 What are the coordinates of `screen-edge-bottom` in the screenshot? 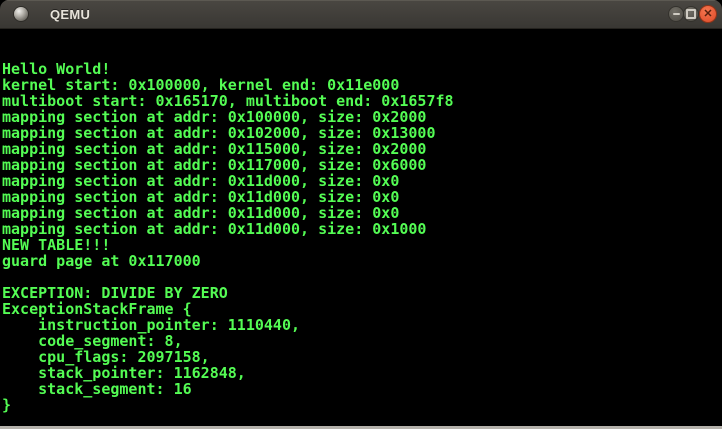 It's located at (361, 427).